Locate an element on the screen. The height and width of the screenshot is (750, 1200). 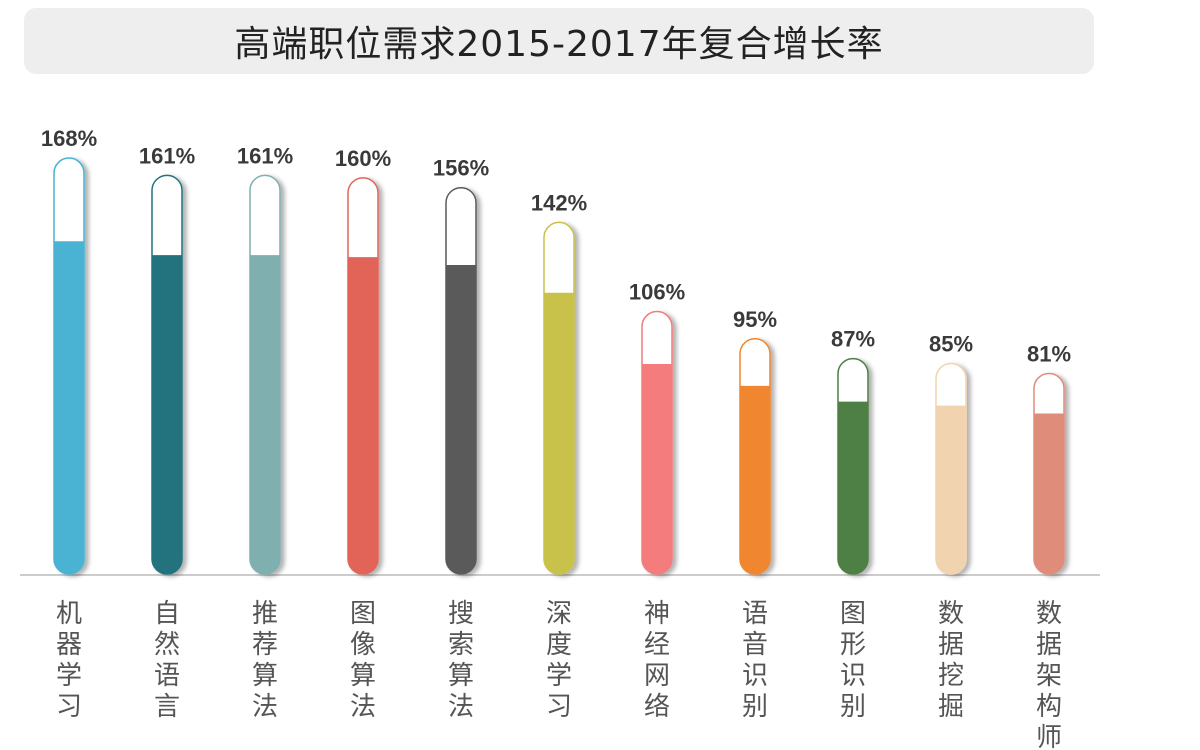
category-label-char: 自 is located at coordinates (167, 614).